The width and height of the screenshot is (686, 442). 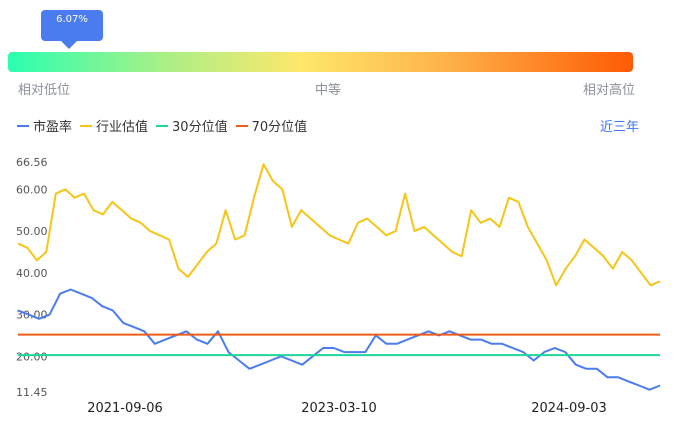 What do you see at coordinates (339, 408) in the screenshot?
I see `x-tick-label: 2023-03-10` at bounding box center [339, 408].